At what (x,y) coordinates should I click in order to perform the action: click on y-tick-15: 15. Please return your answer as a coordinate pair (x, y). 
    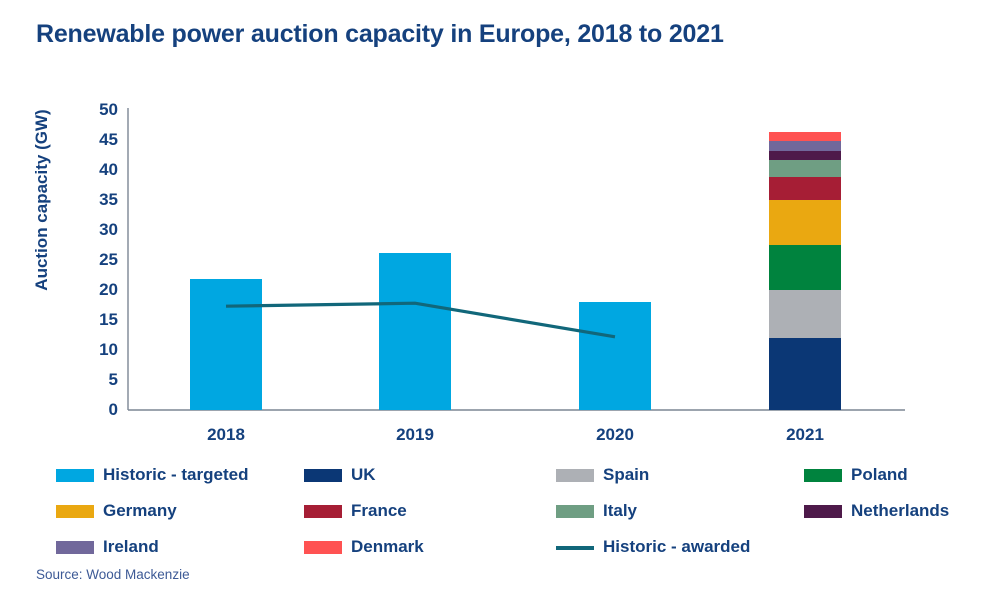
    Looking at the image, I should click on (108, 319).